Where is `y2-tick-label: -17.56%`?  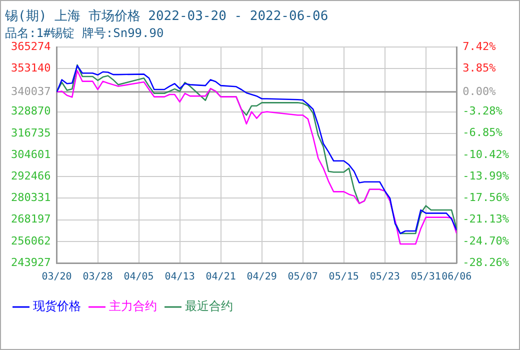 y2-tick-label: -17.56% is located at coordinates (486, 197).